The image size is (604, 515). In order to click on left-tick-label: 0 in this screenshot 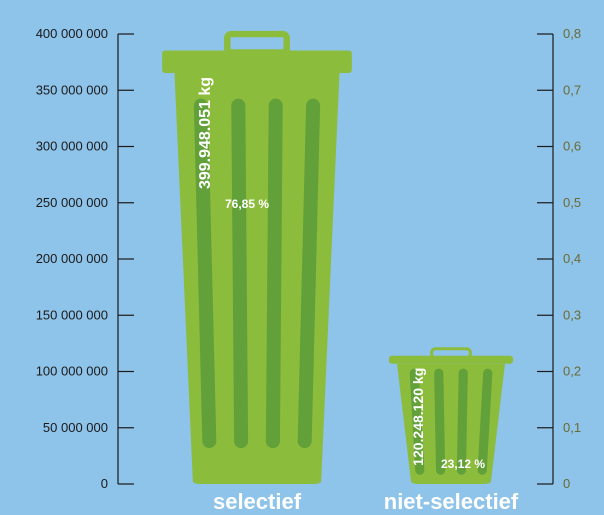, I will do `click(104, 483)`.